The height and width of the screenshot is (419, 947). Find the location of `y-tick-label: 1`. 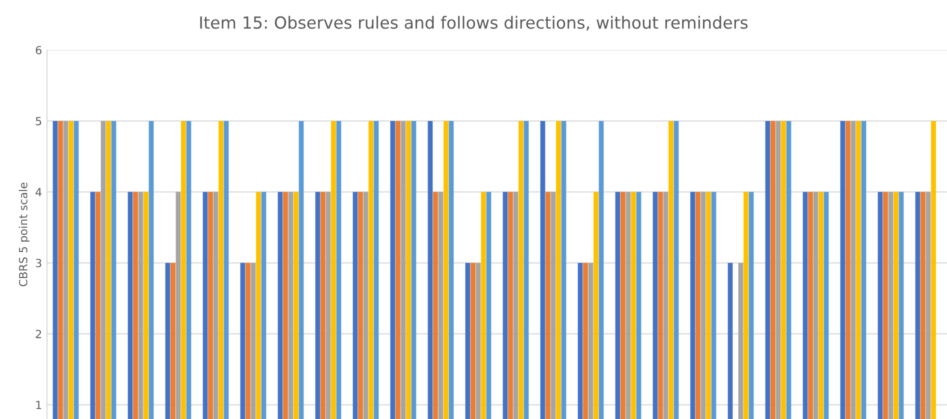

y-tick-label: 1 is located at coordinates (39, 405).